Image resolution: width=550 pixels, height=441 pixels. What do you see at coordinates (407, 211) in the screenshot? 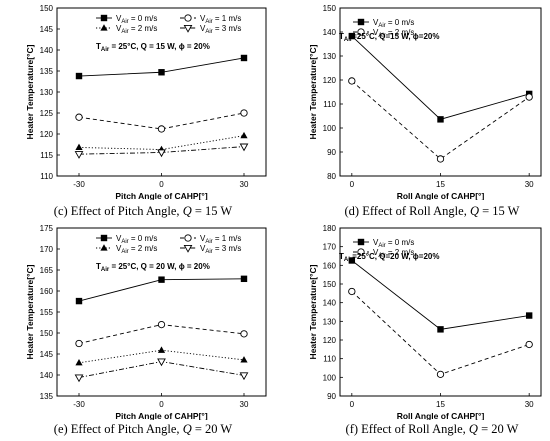
I see `caption-d-prefix: (d) Effect of Roll Angle,` at bounding box center [407, 211].